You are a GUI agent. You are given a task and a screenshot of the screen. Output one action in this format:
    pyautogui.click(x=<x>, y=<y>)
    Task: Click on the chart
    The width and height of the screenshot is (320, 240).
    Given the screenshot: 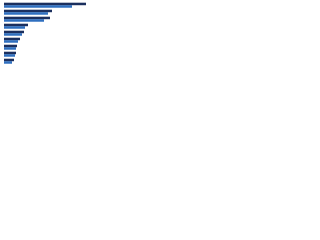 What is the action you would take?
    pyautogui.click(x=45, y=33)
    